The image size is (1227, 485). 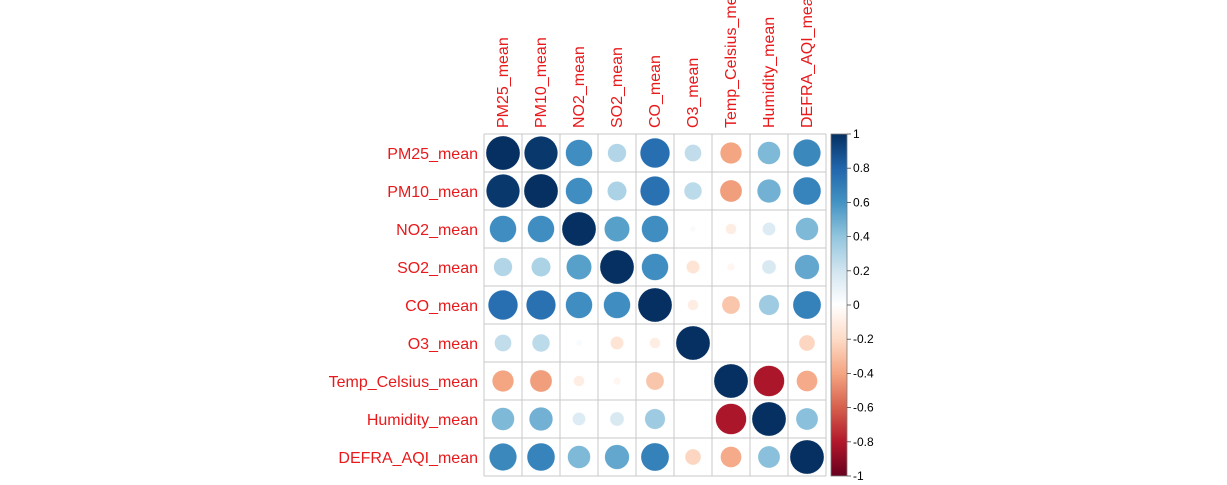 I want to click on column-label: SO2_mean, so click(x=617, y=87).